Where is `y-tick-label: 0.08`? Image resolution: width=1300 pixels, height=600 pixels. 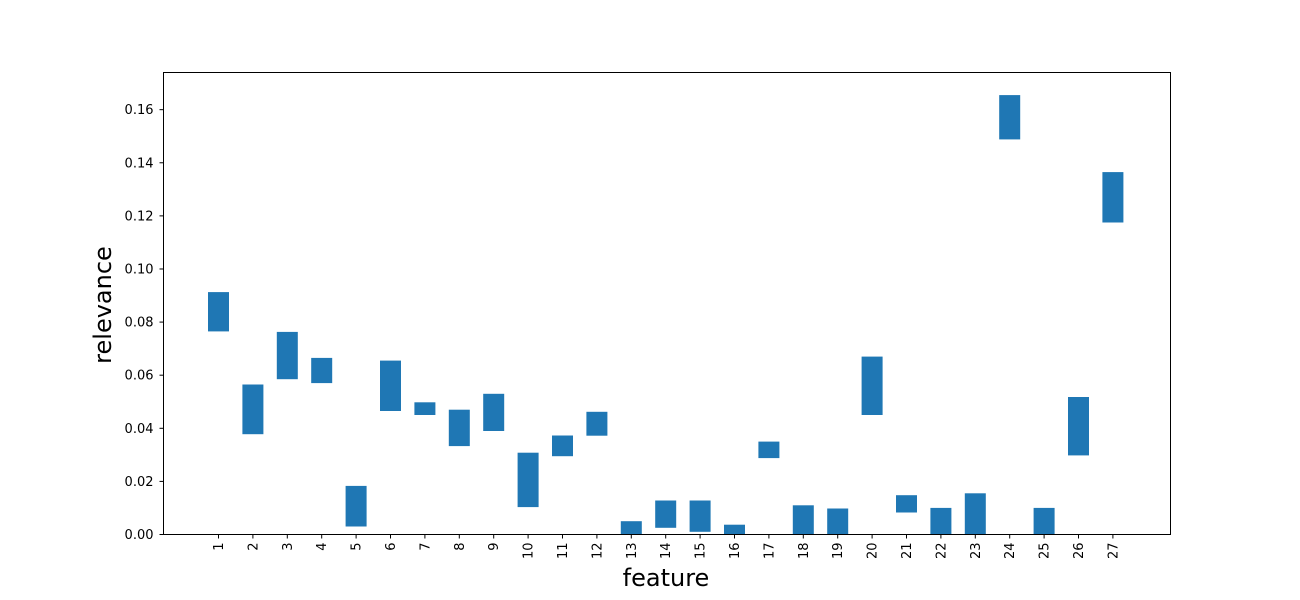
y-tick-label: 0.08 is located at coordinates (139, 323).